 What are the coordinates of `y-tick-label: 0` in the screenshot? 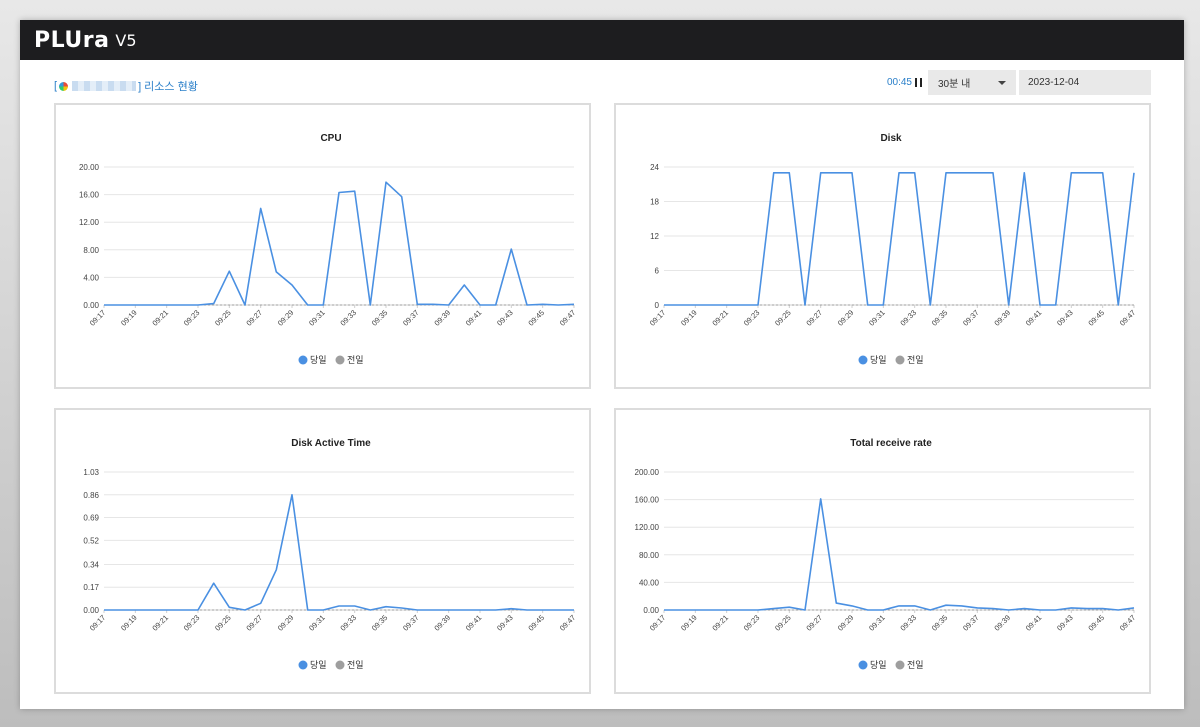 It's located at (657, 305).